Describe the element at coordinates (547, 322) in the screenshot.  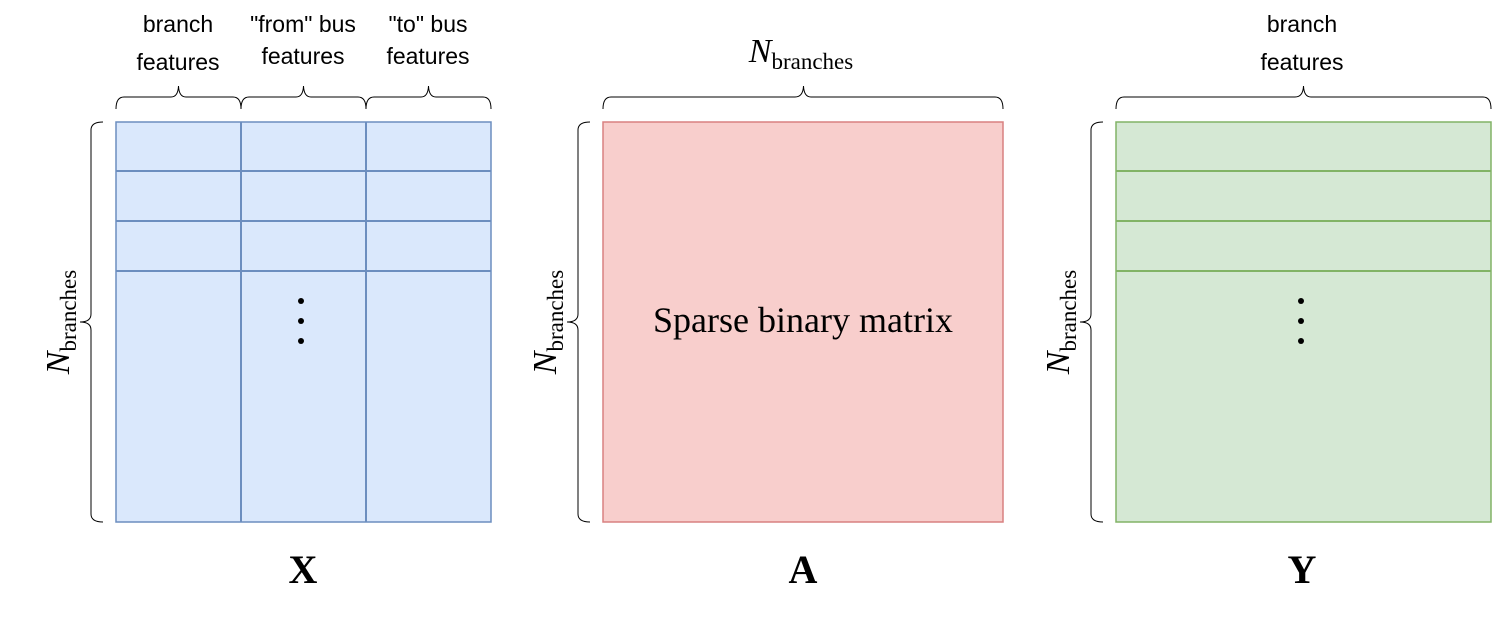
I see `a-rows-dimension-label: Nbranches` at that location.